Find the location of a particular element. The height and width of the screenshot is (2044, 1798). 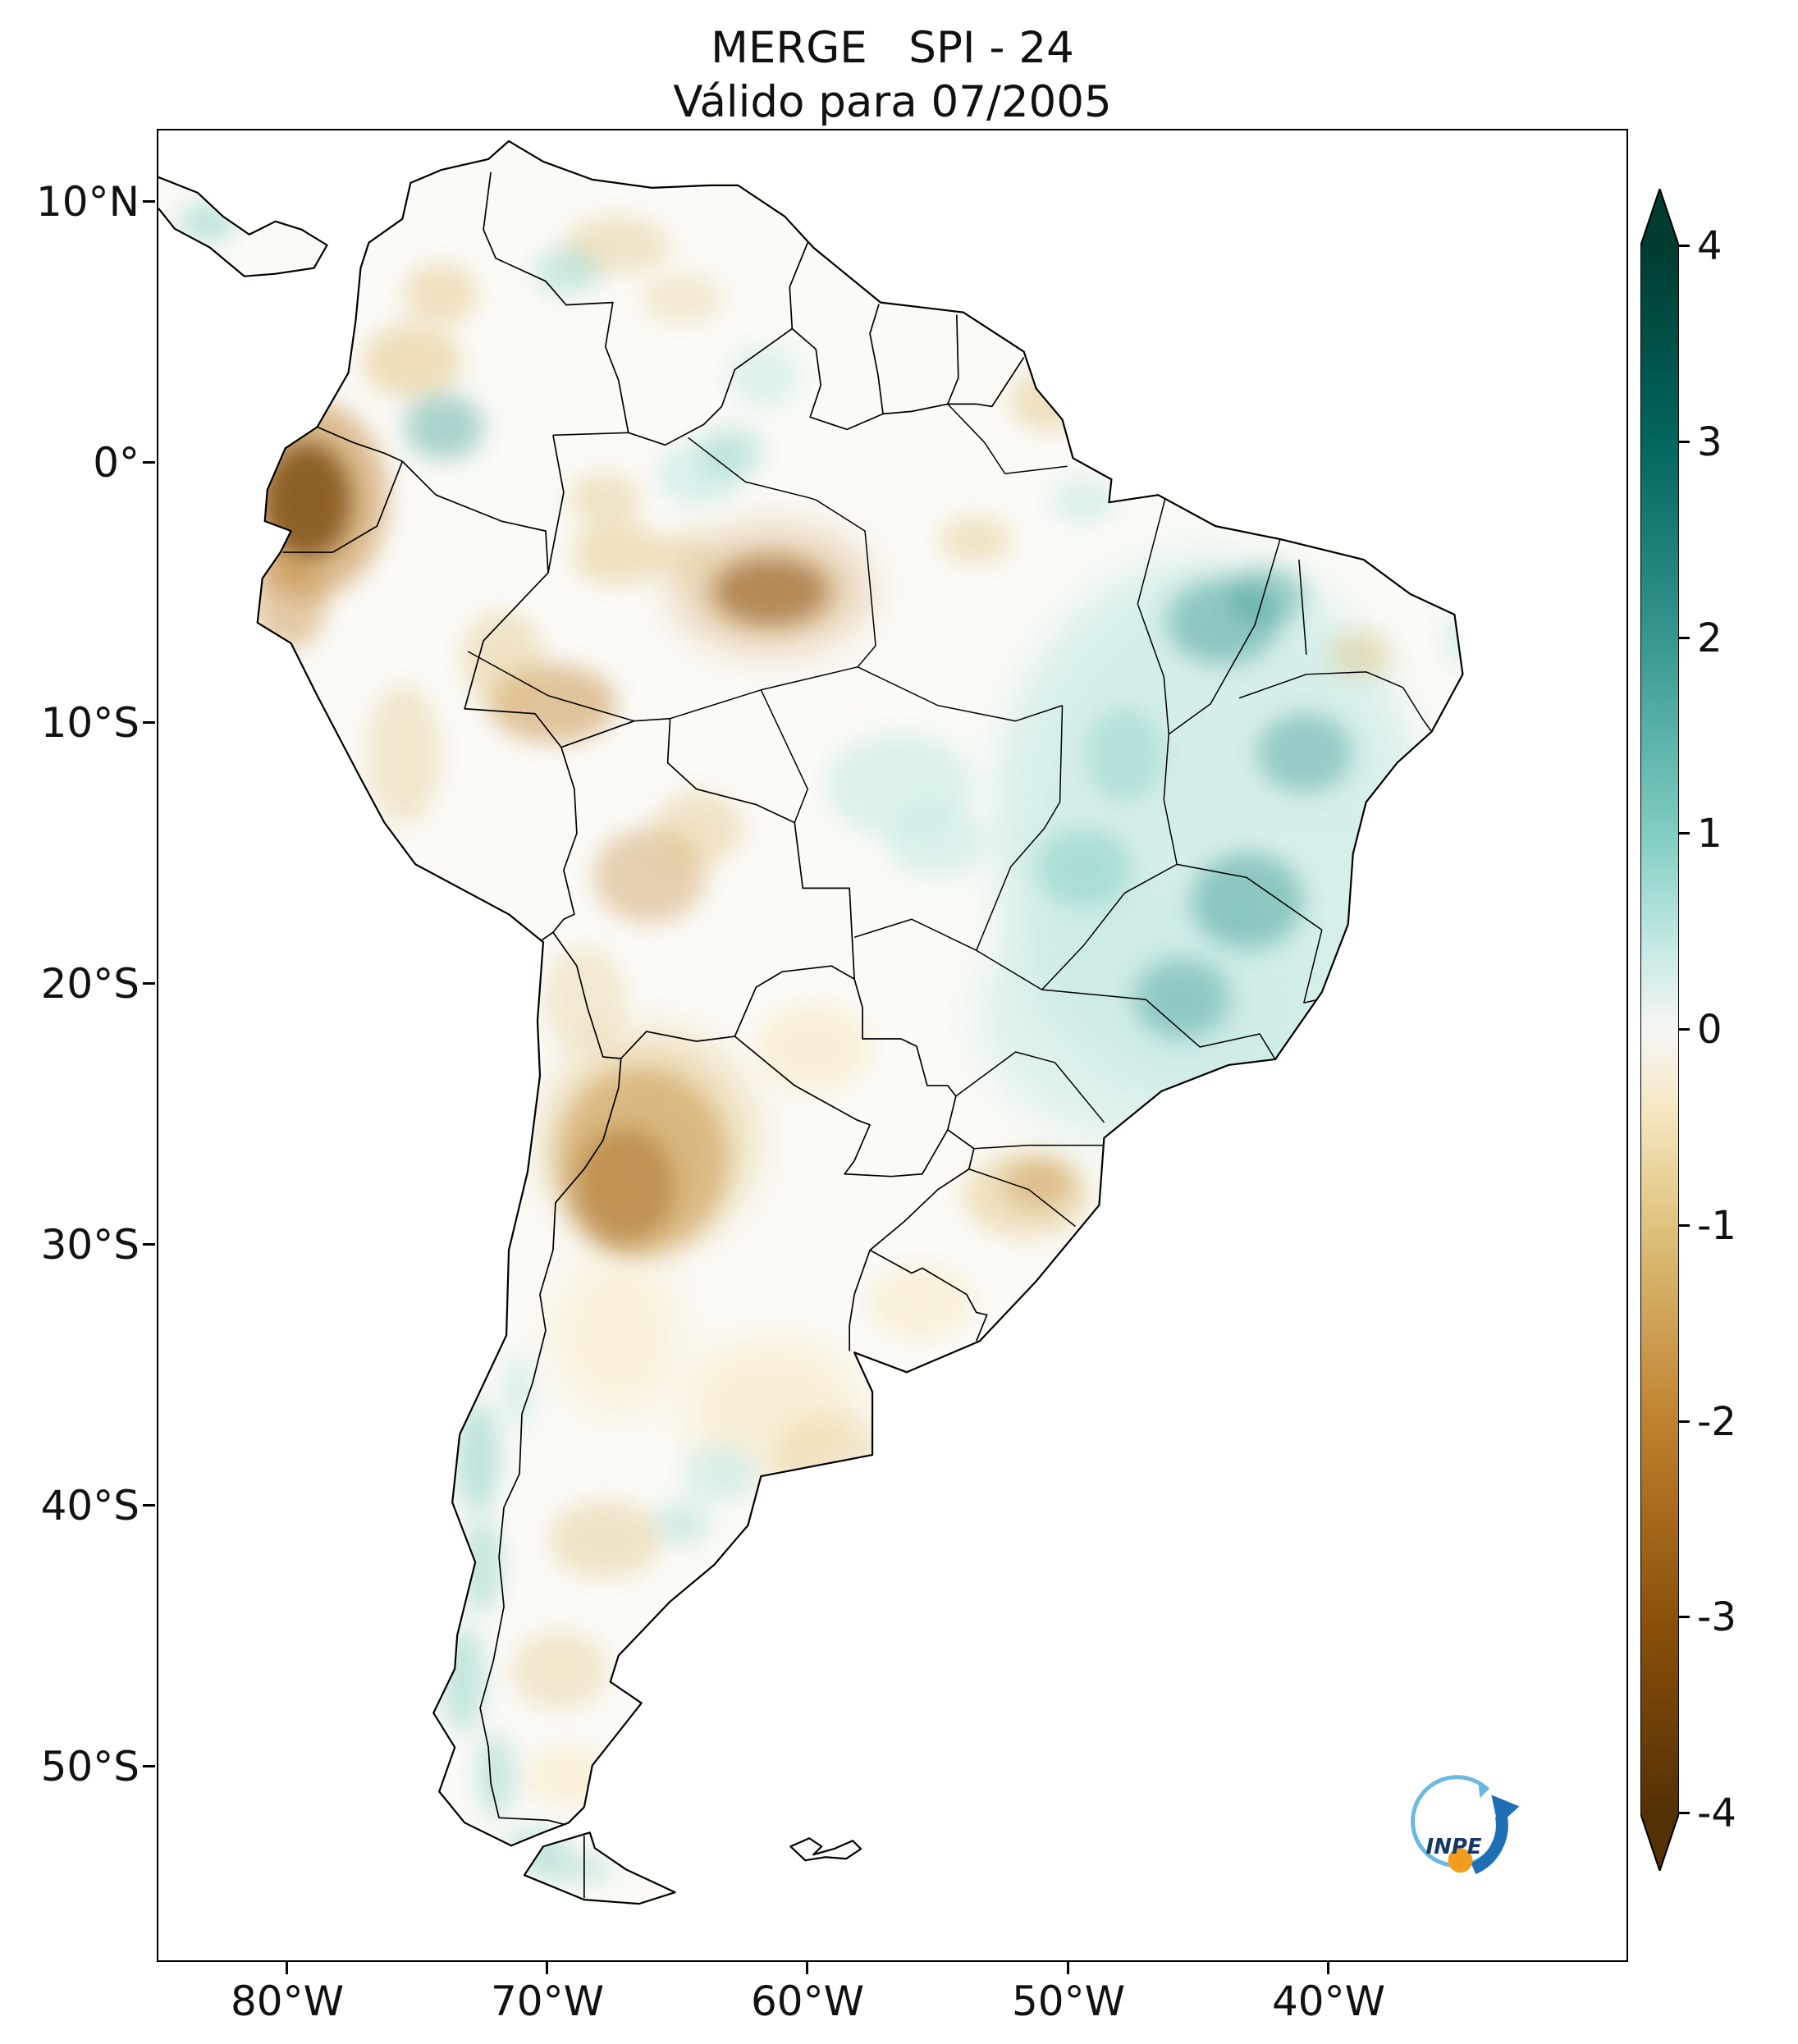

colorbar-tick-label: 2 is located at coordinates (1710, 638).